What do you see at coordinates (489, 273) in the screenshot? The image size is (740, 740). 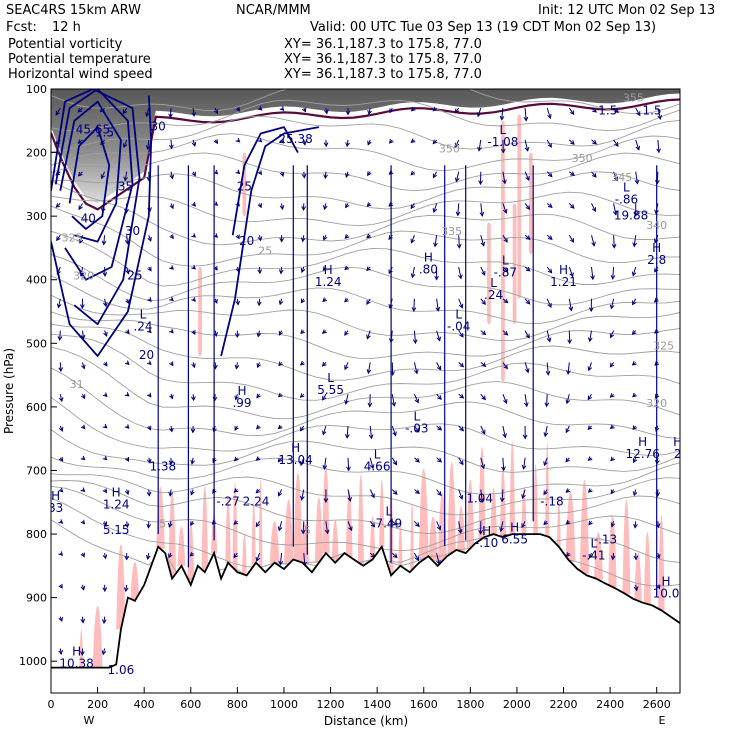 I see `pv-streak` at bounding box center [489, 273].